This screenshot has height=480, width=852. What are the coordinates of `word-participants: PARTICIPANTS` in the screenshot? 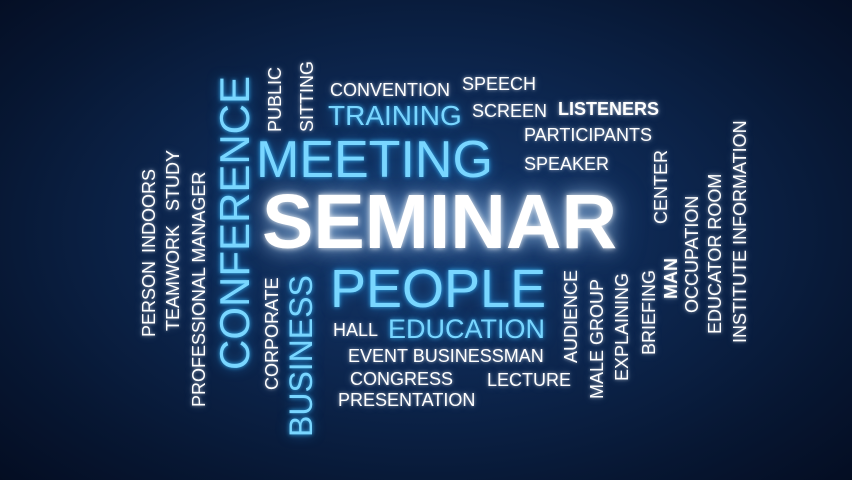 It's located at (588, 135).